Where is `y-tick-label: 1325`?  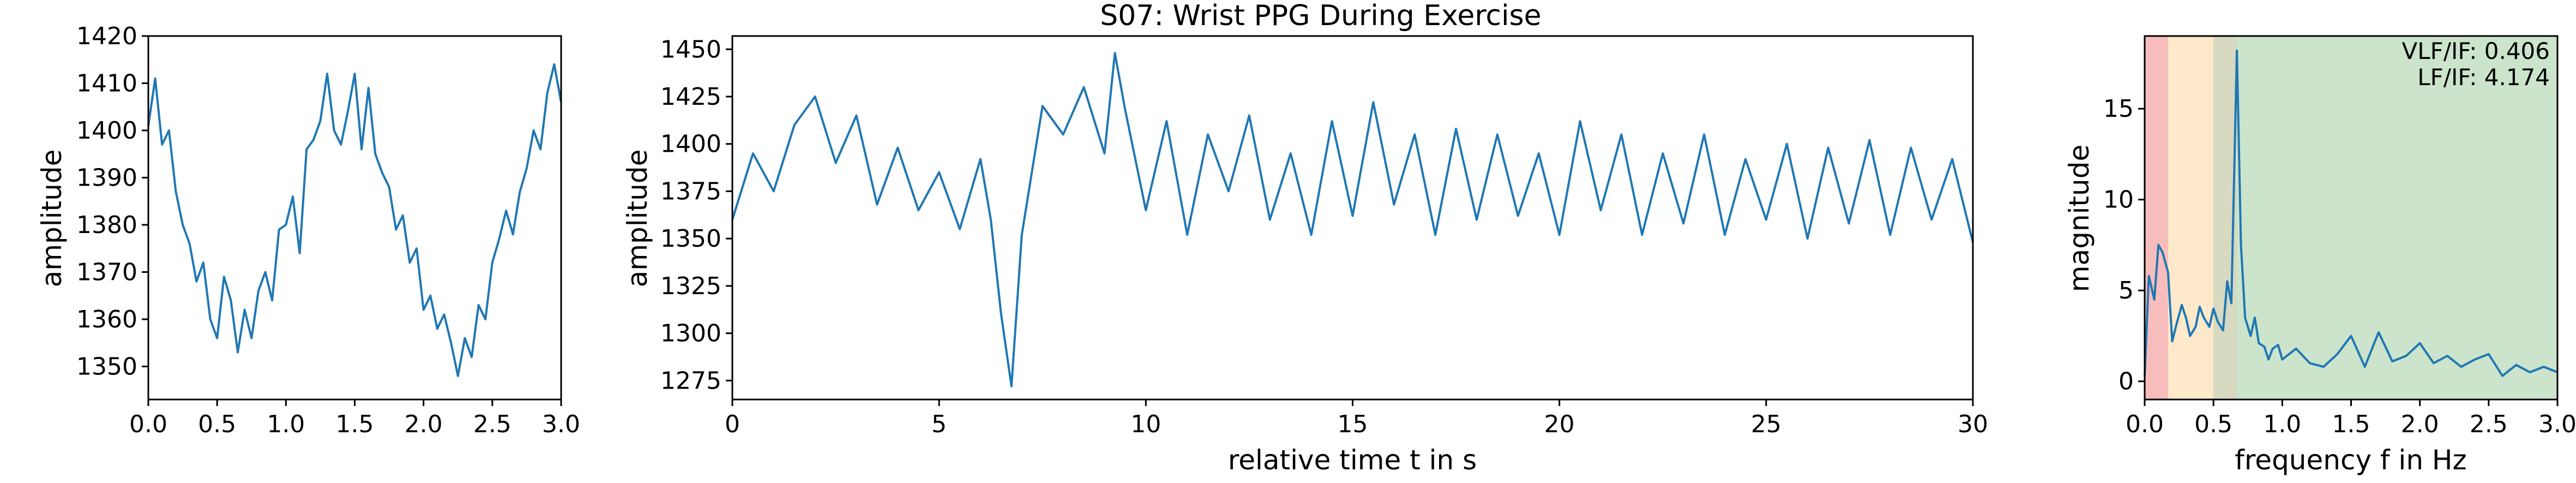
y-tick-label: 1325 is located at coordinates (690, 286).